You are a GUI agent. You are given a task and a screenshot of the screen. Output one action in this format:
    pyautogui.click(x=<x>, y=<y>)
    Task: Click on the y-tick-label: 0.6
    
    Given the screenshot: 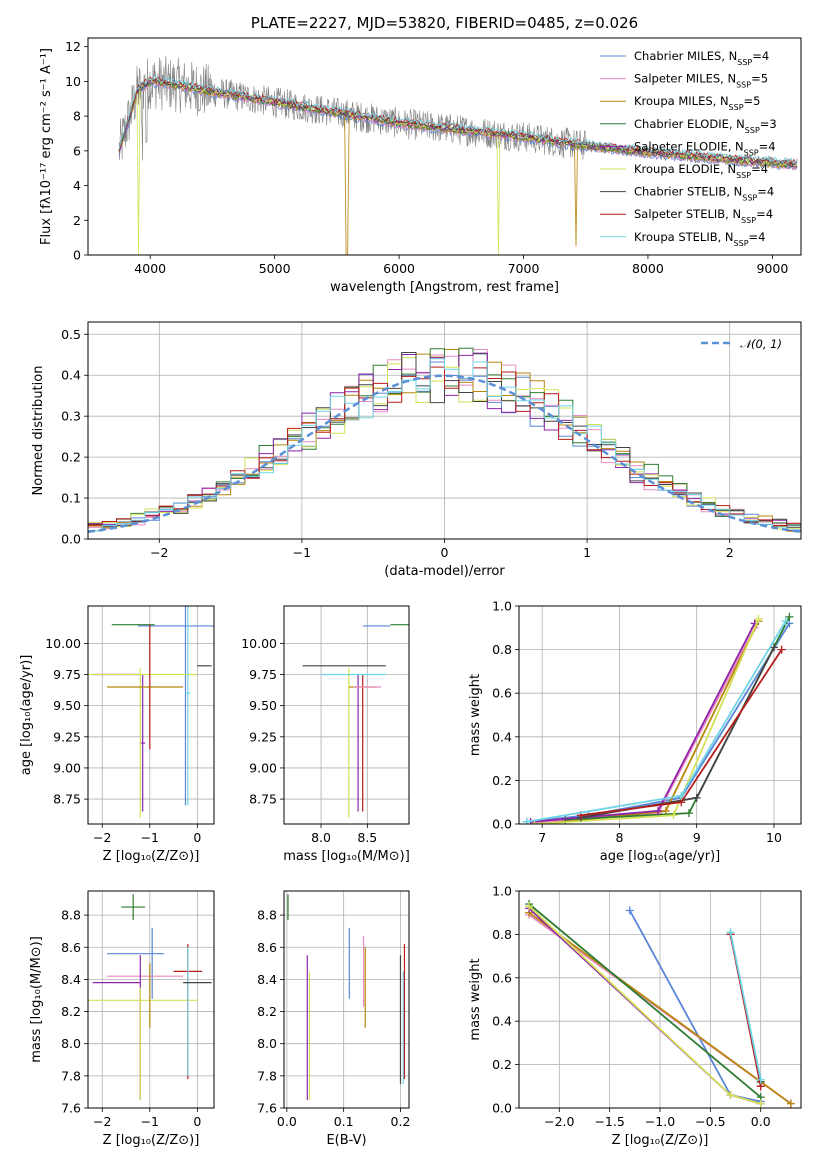 What is the action you would take?
    pyautogui.click(x=502, y=977)
    